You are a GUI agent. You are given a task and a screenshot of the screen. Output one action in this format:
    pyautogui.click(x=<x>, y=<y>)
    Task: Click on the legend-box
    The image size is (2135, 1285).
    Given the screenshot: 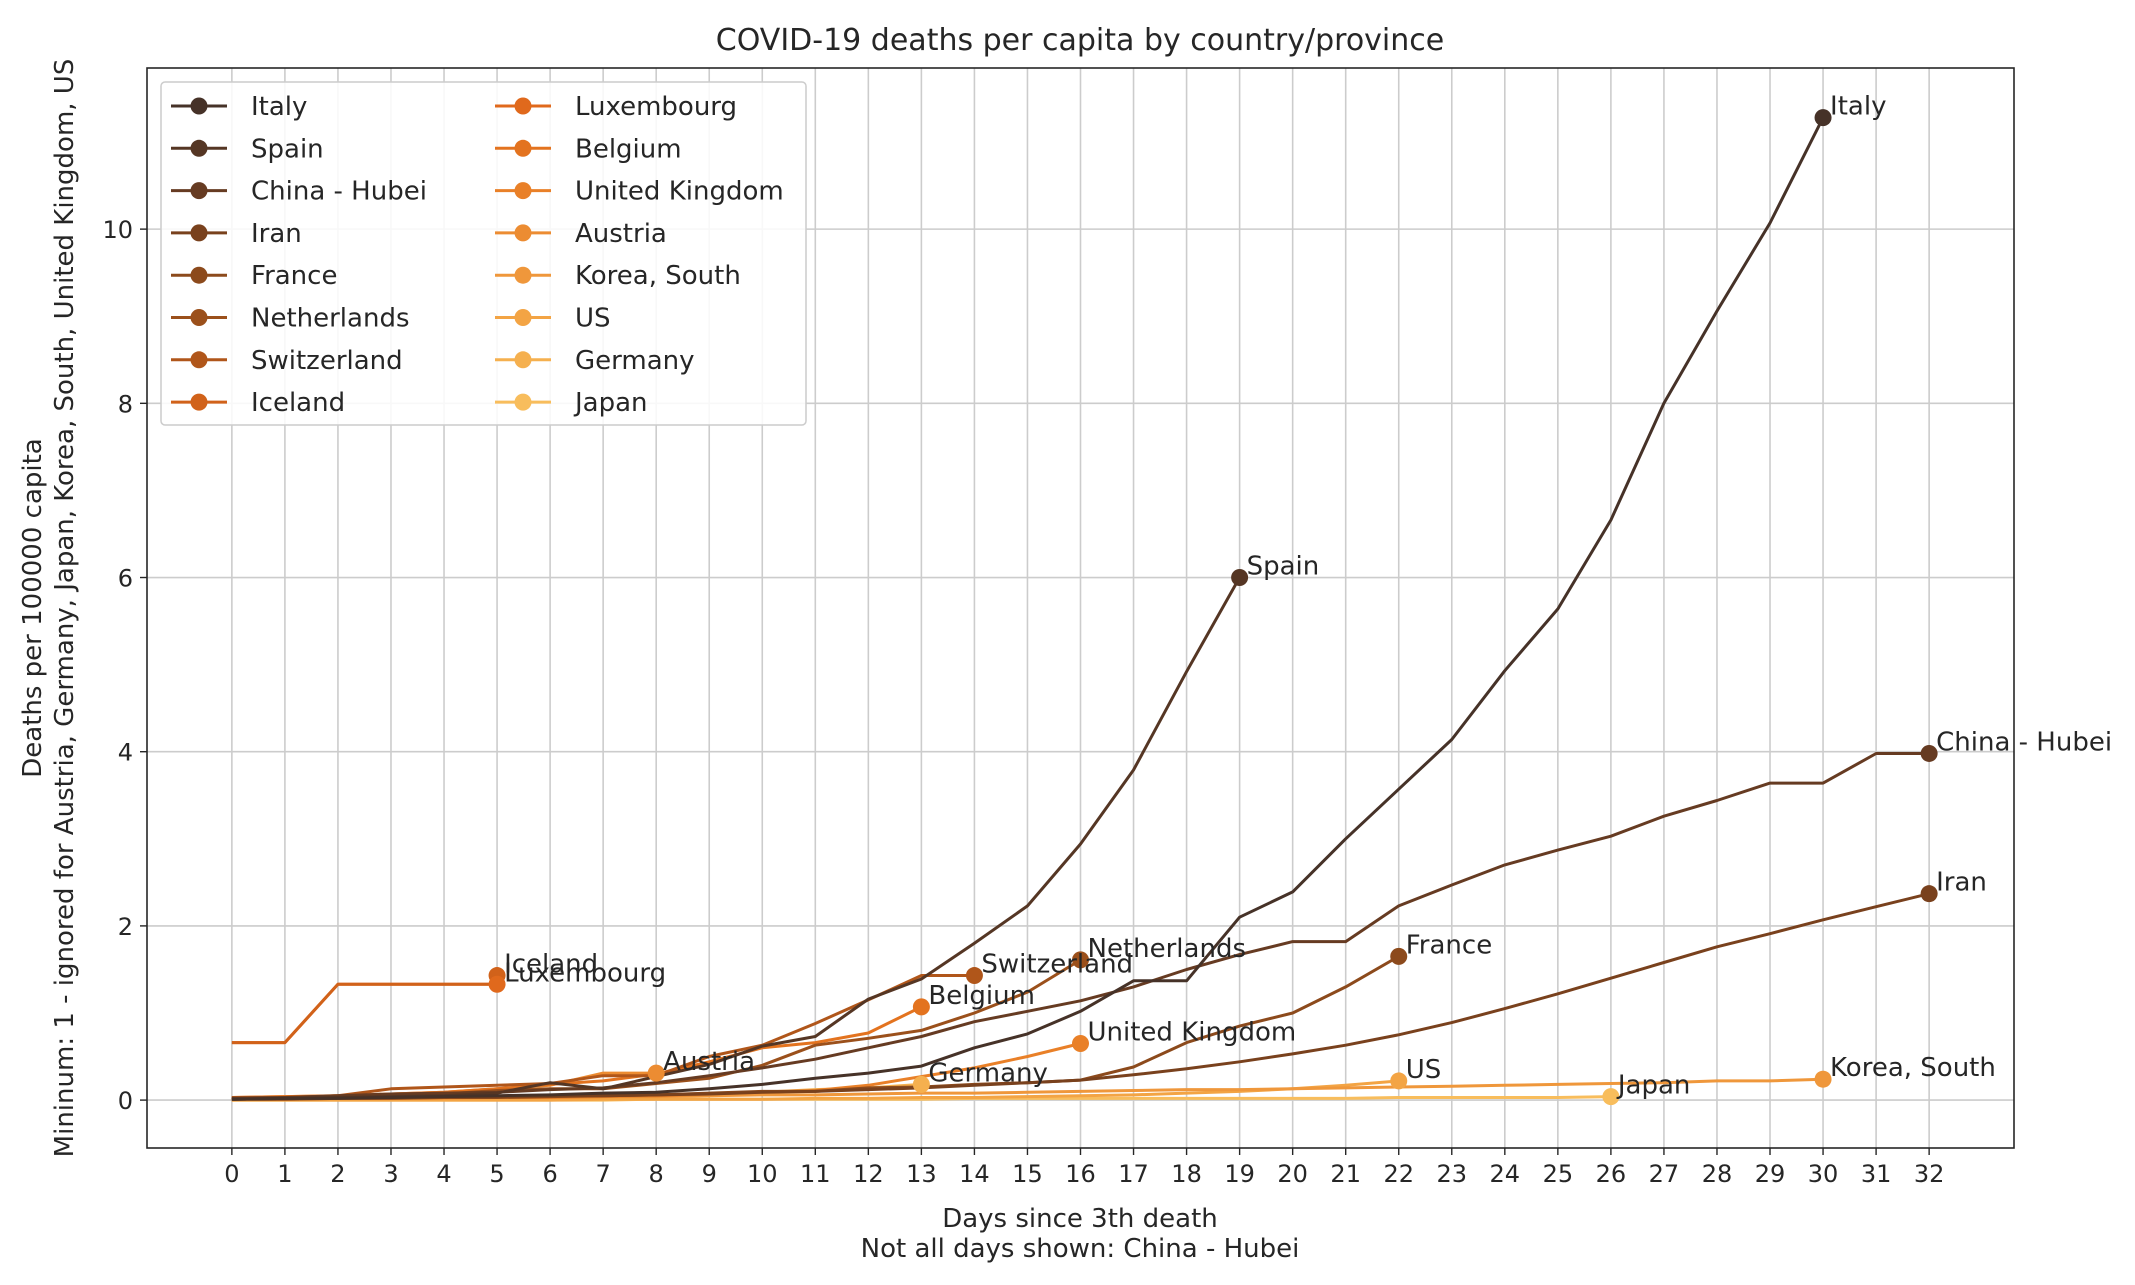 What is the action you would take?
    pyautogui.click(x=483, y=253)
    